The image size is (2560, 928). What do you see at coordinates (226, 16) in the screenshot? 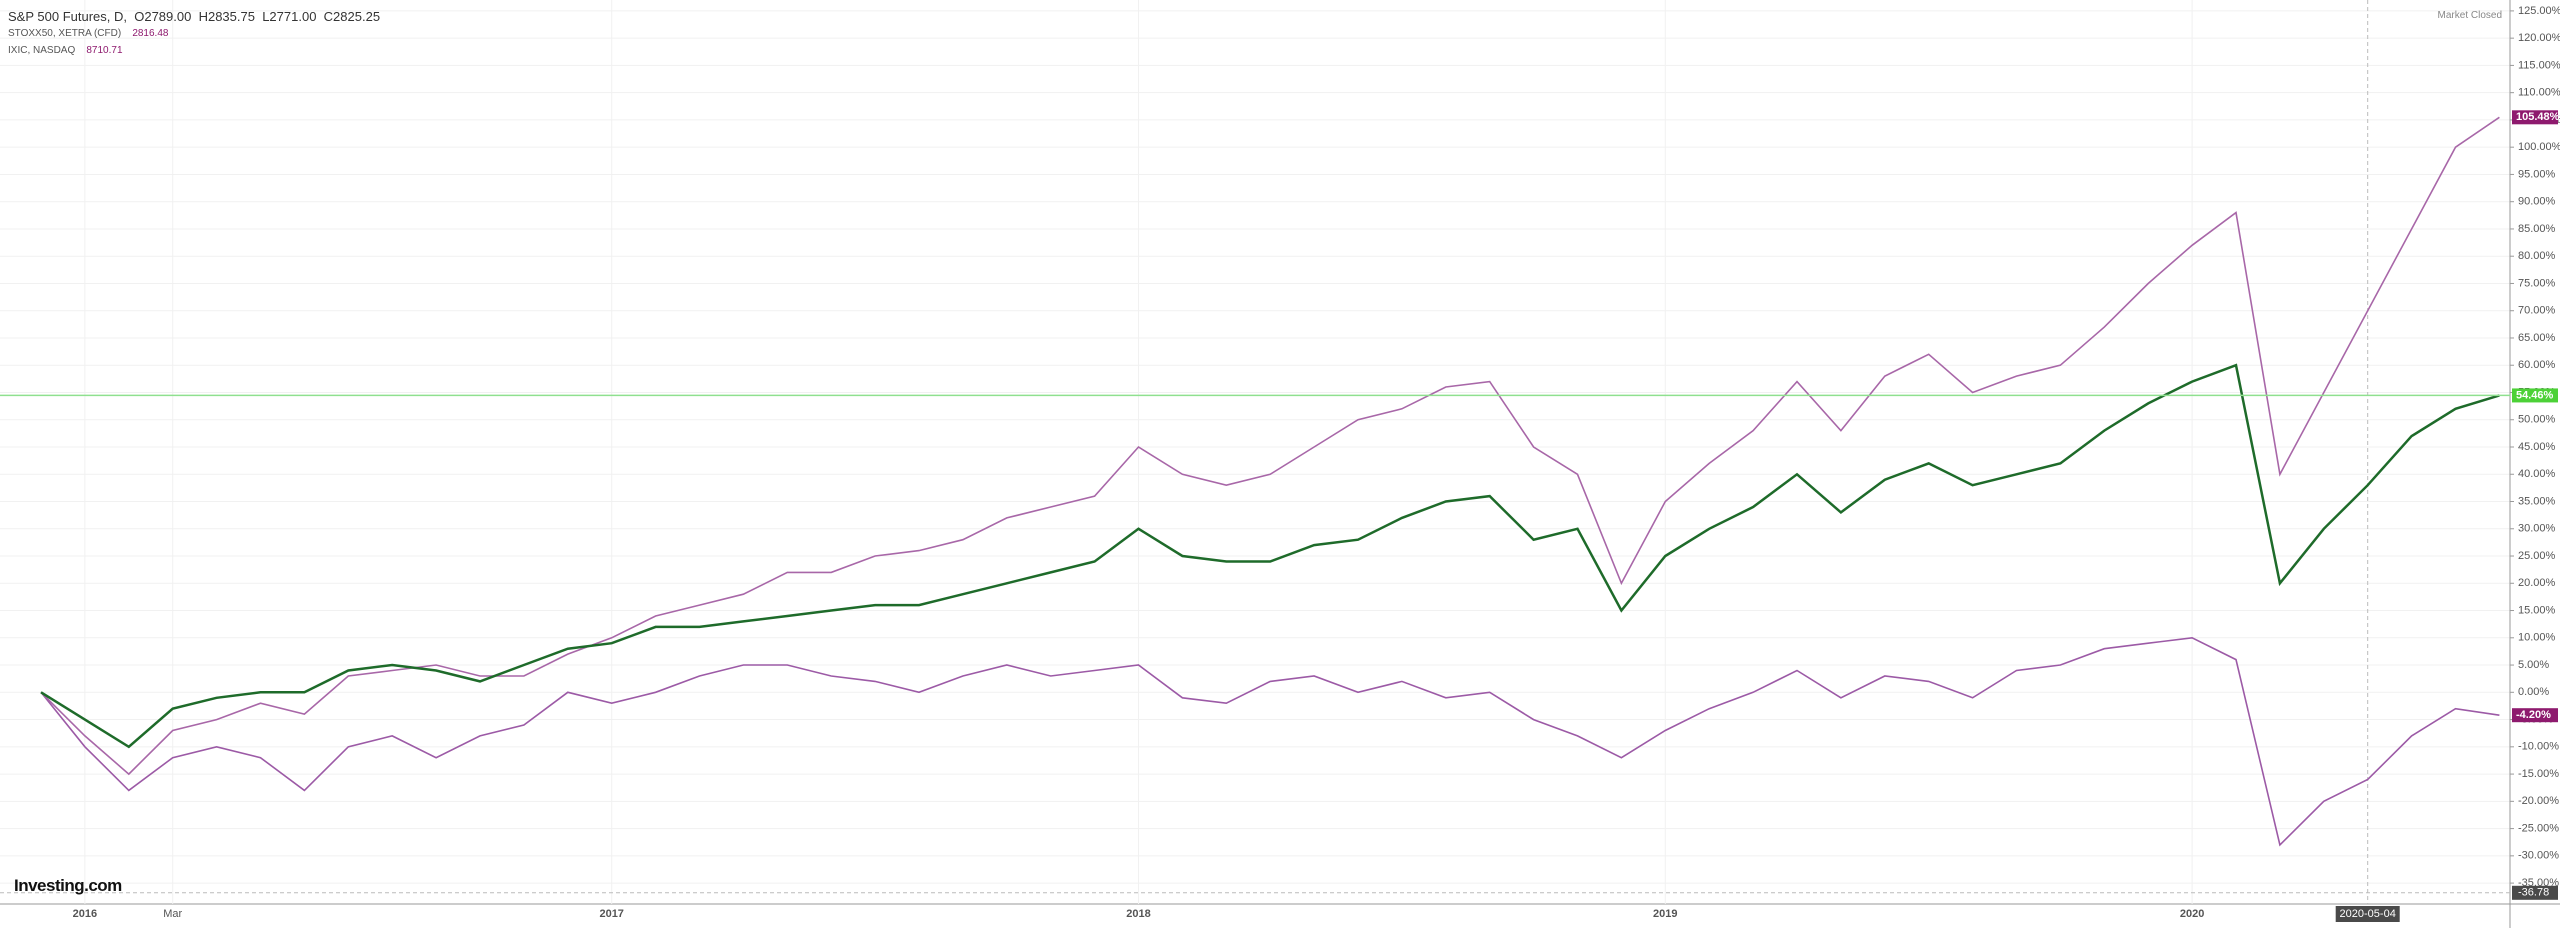
I see `ohlc: H2835.75` at bounding box center [226, 16].